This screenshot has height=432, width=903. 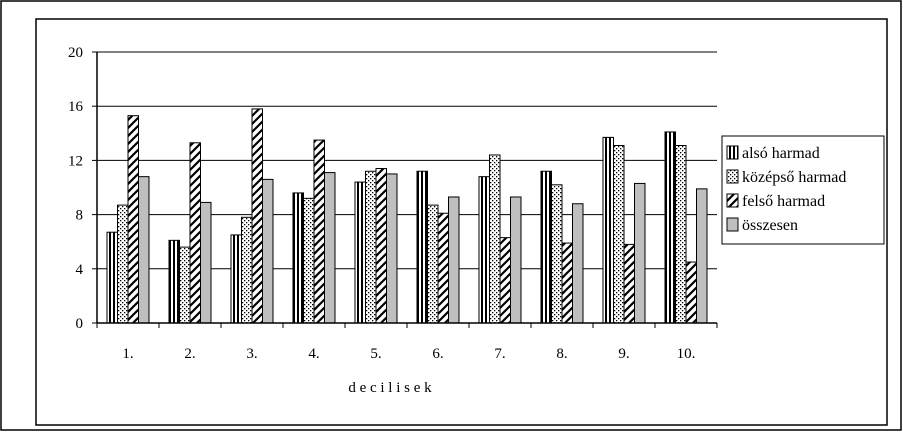 What do you see at coordinates (781, 153) in the screenshot?
I see `legend-label: alsó harmad` at bounding box center [781, 153].